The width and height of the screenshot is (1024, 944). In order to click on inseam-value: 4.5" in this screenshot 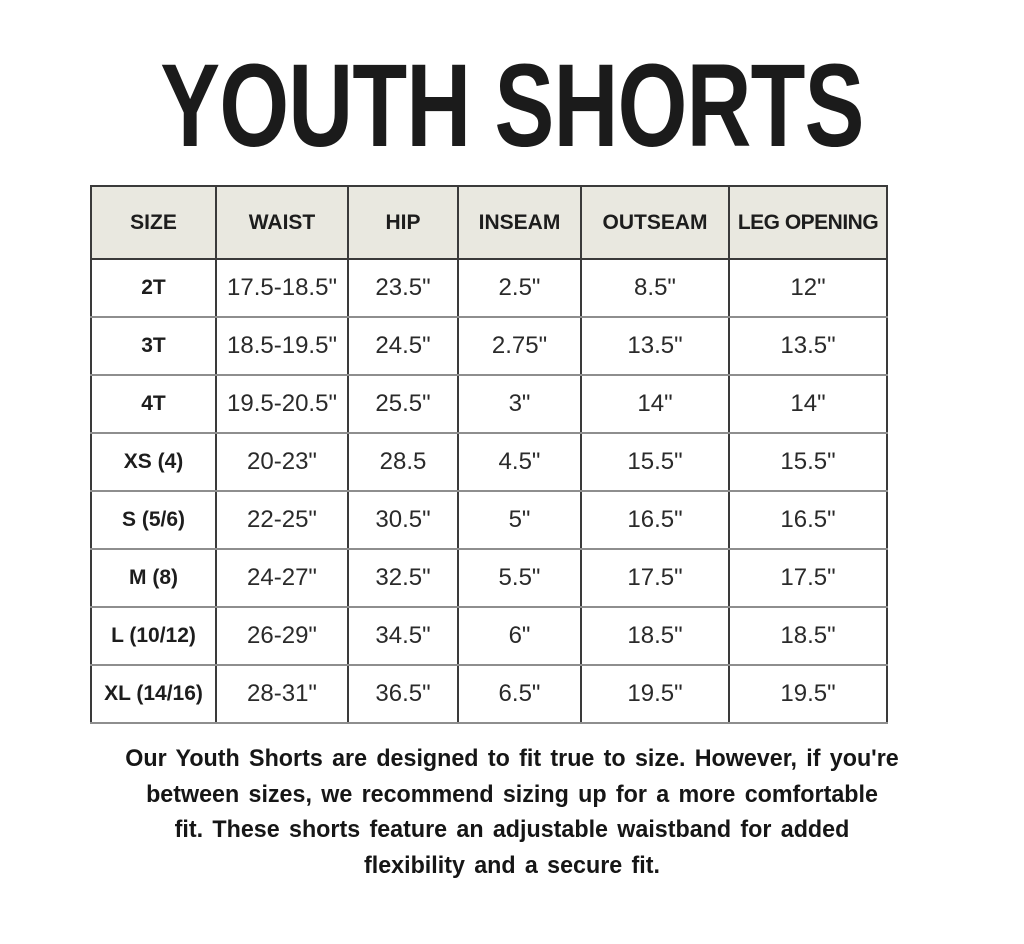, I will do `click(519, 462)`.